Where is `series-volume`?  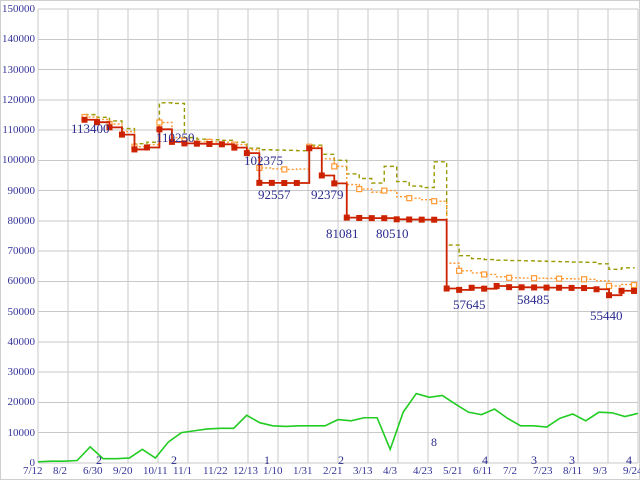
series-volume is located at coordinates (338, 427).